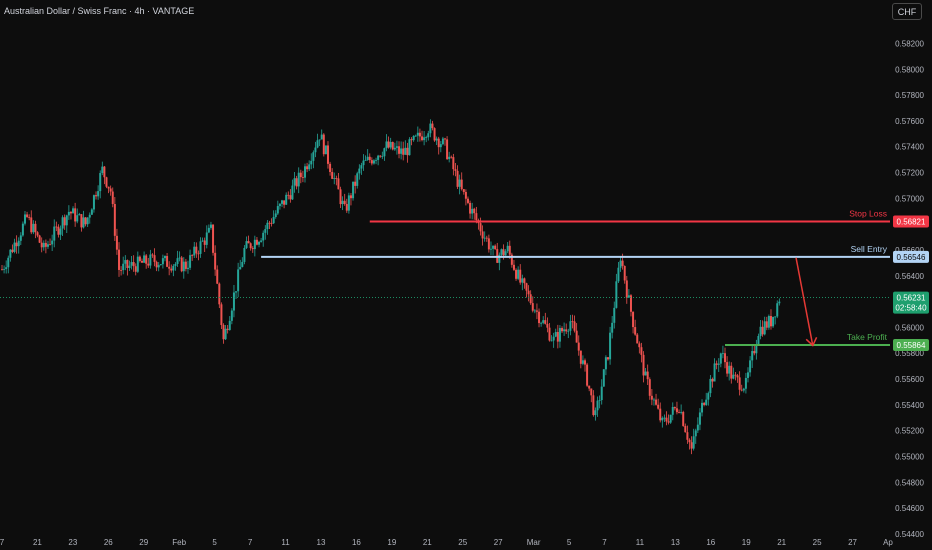 Image resolution: width=932 pixels, height=550 pixels. What do you see at coordinates (909, 534) in the screenshot?
I see `y-tick-label: 0.54400` at bounding box center [909, 534].